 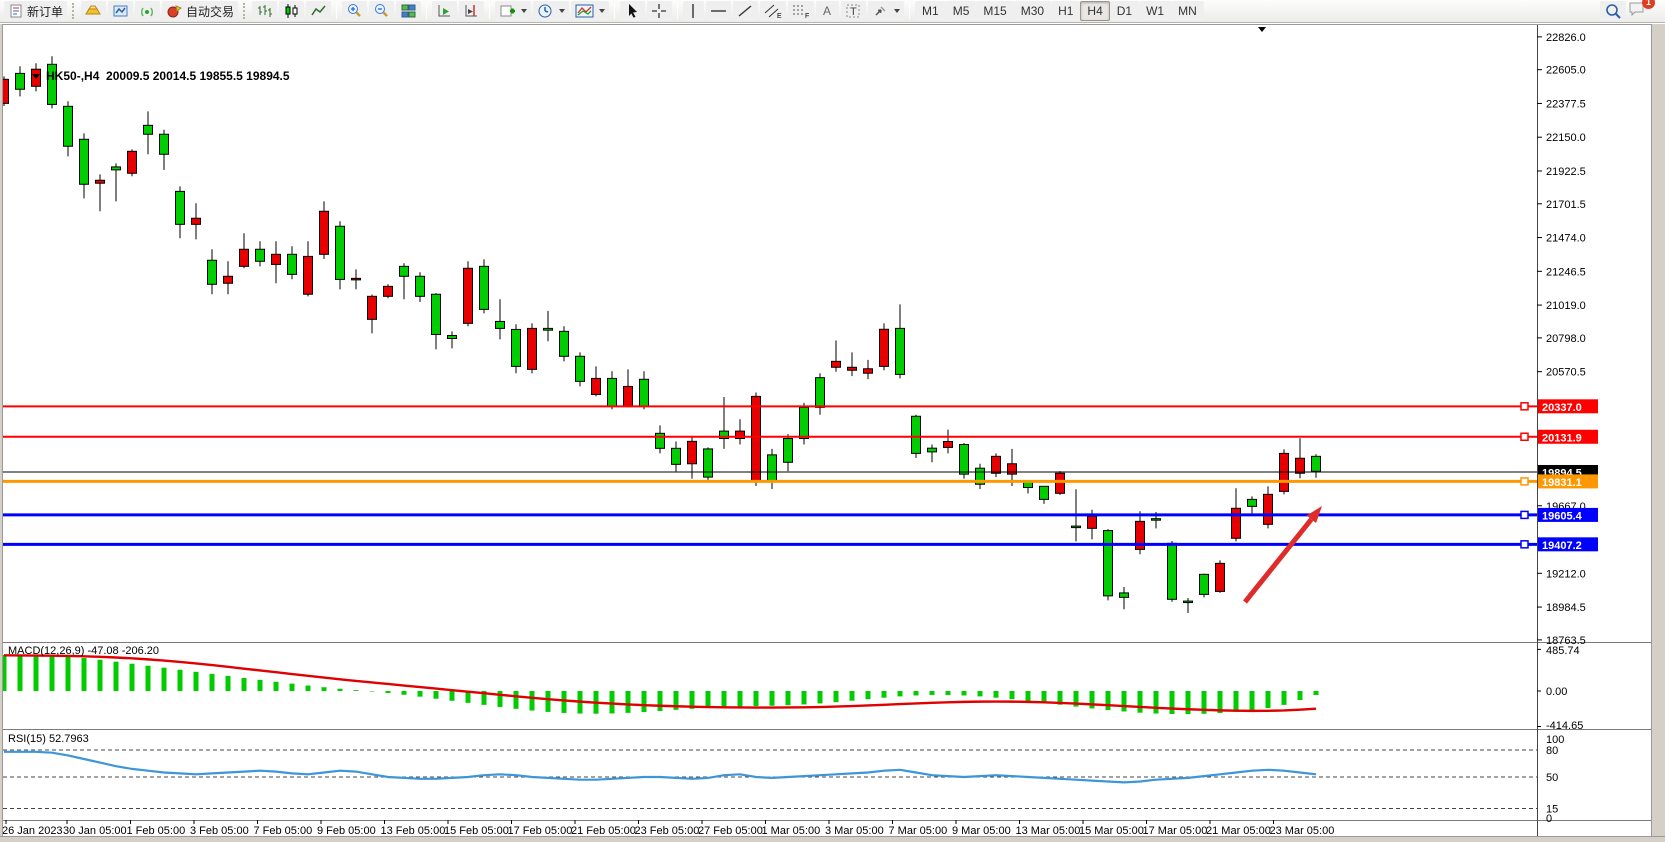 I want to click on zoom-out-button, so click(x=382, y=11).